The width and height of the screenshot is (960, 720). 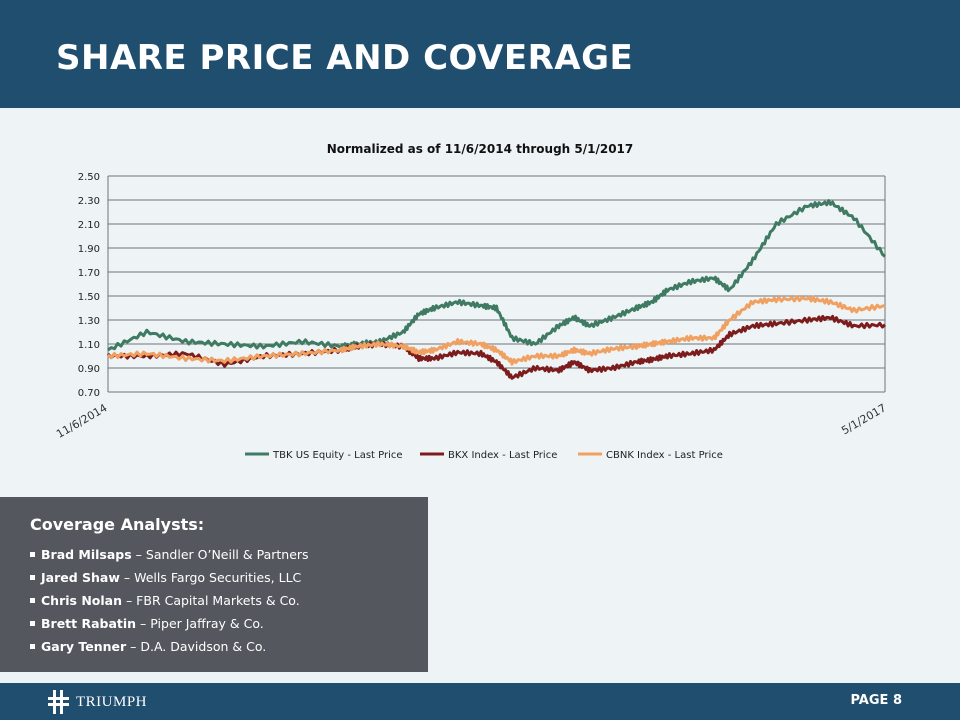 What do you see at coordinates (89, 345) in the screenshot?
I see `y-tick-label: 1.10` at bounding box center [89, 345].